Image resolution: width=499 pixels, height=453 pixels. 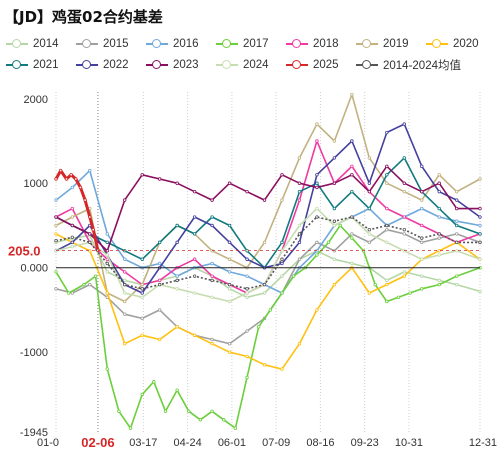 What do you see at coordinates (232, 443) in the screenshot?
I see `x-tick-label: 06-01` at bounding box center [232, 443].